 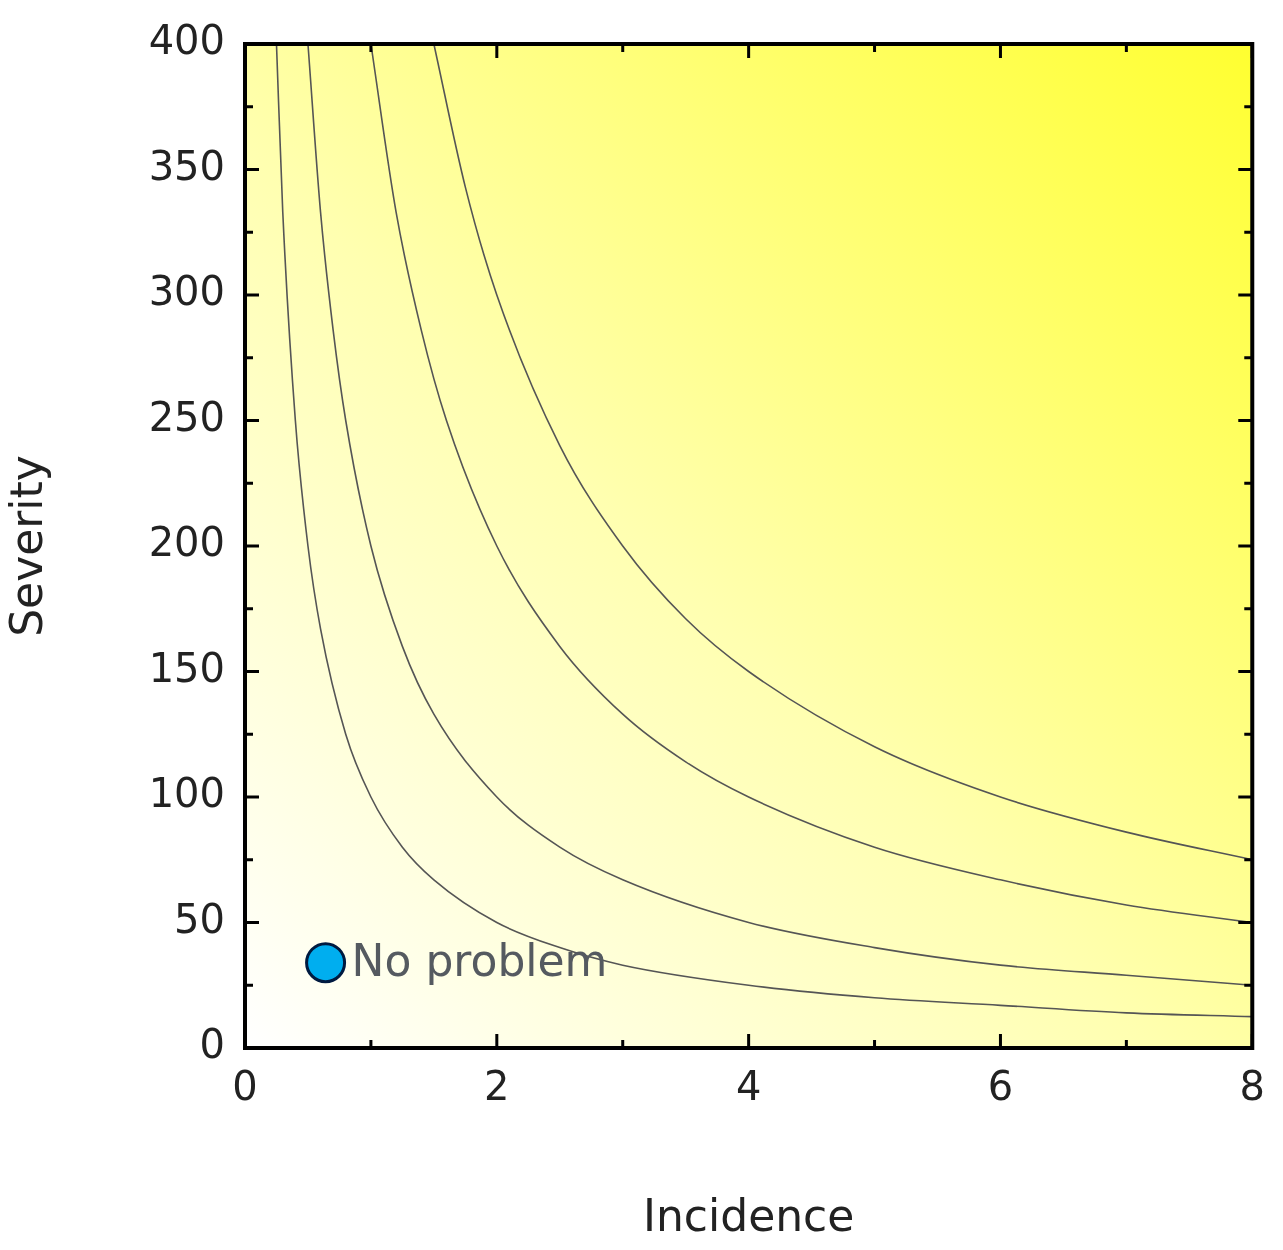 I want to click on y-tick-label: 100, so click(x=186, y=793).